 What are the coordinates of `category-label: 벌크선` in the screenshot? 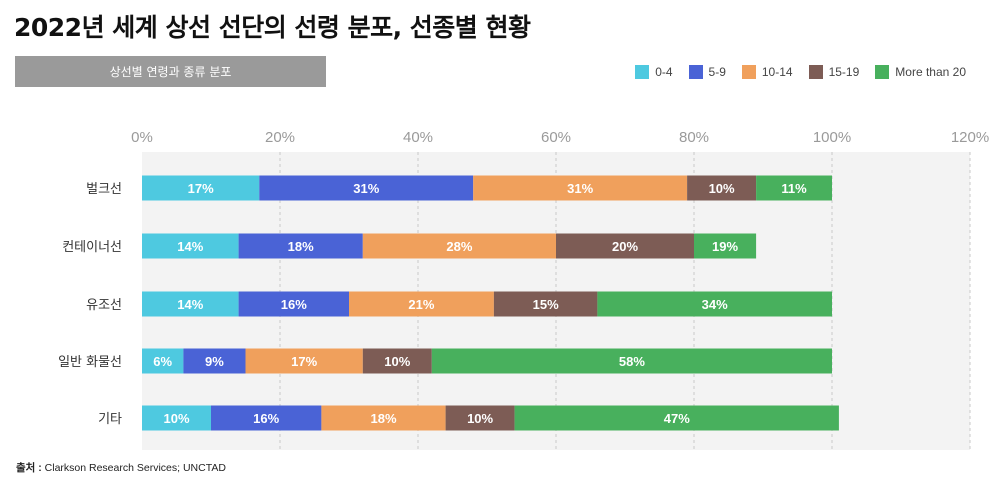 It's located at (104, 189).